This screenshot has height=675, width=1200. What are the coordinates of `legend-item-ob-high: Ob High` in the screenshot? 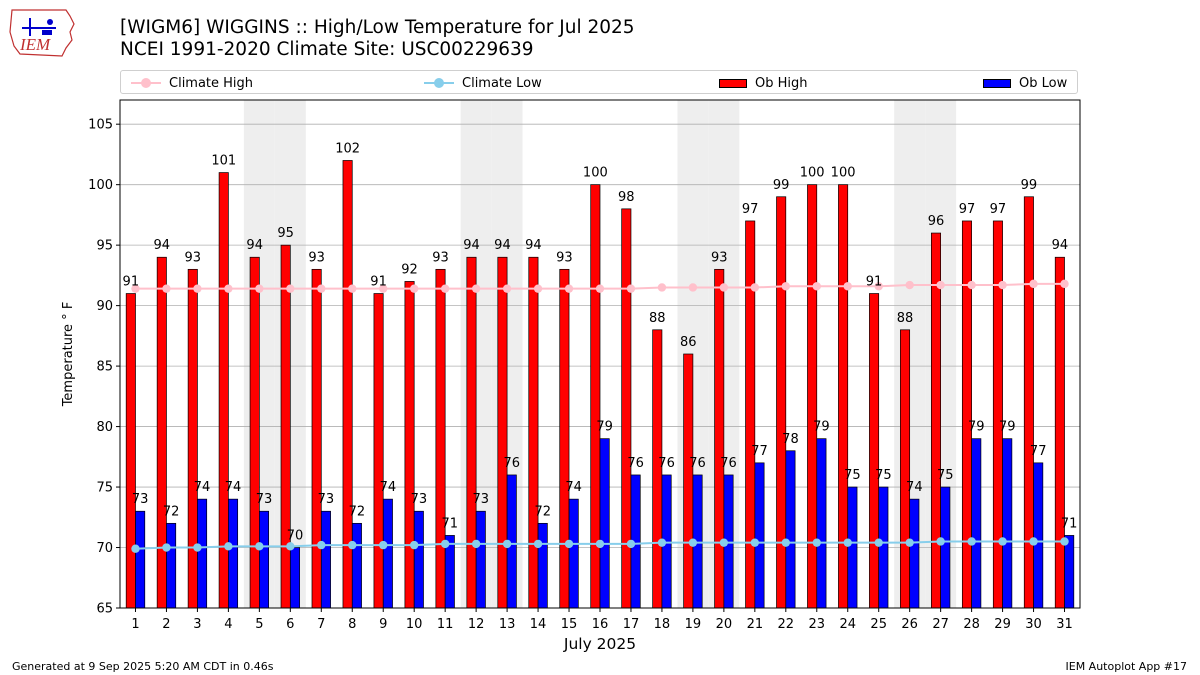 It's located at (763, 83).